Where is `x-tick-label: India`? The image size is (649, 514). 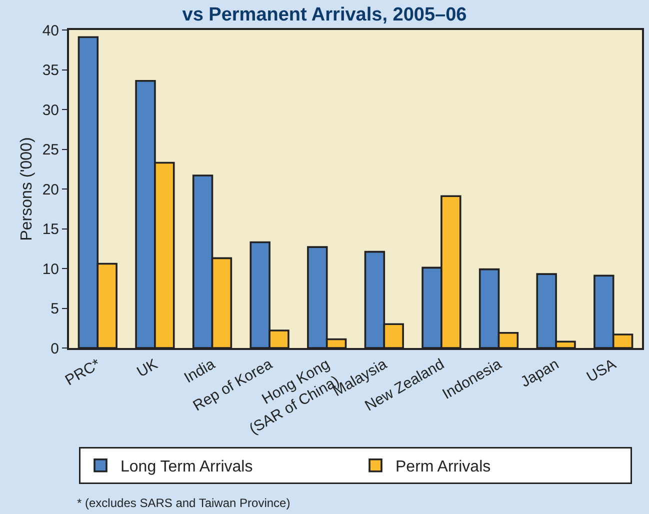 x-tick-label: India is located at coordinates (200, 371).